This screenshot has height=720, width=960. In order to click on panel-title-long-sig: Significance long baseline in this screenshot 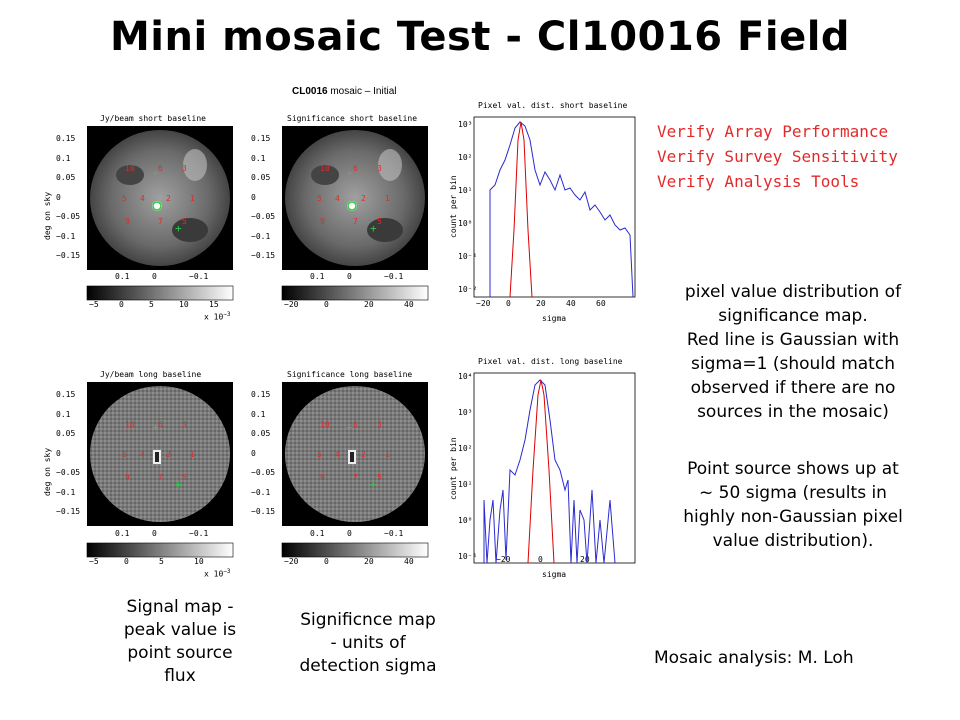, I will do `click(350, 374)`.